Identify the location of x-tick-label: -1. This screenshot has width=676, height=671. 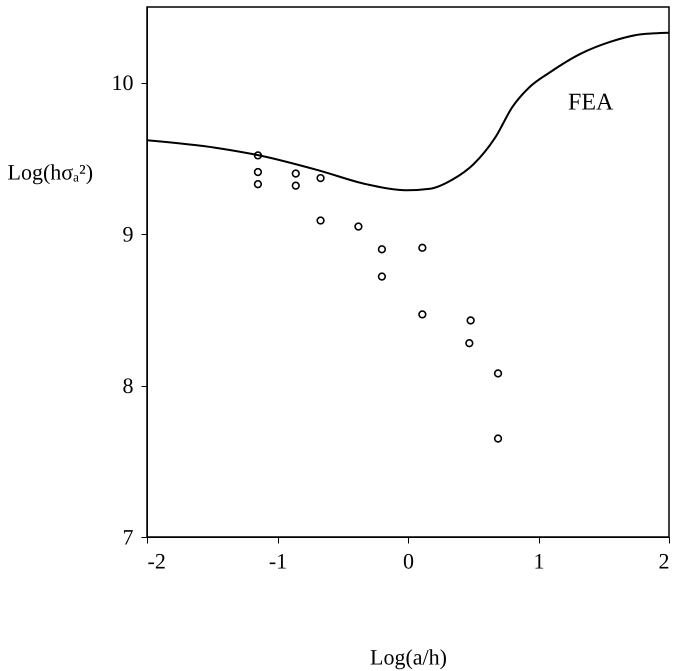
(278, 561).